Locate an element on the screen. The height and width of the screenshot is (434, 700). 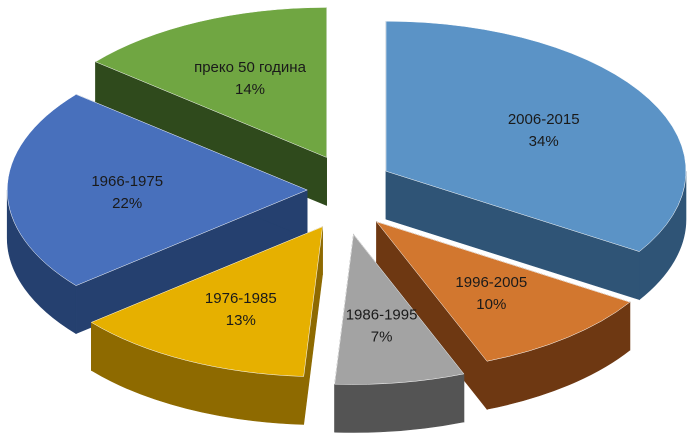
slice-label-5: преко 50 година is located at coordinates (250, 67).